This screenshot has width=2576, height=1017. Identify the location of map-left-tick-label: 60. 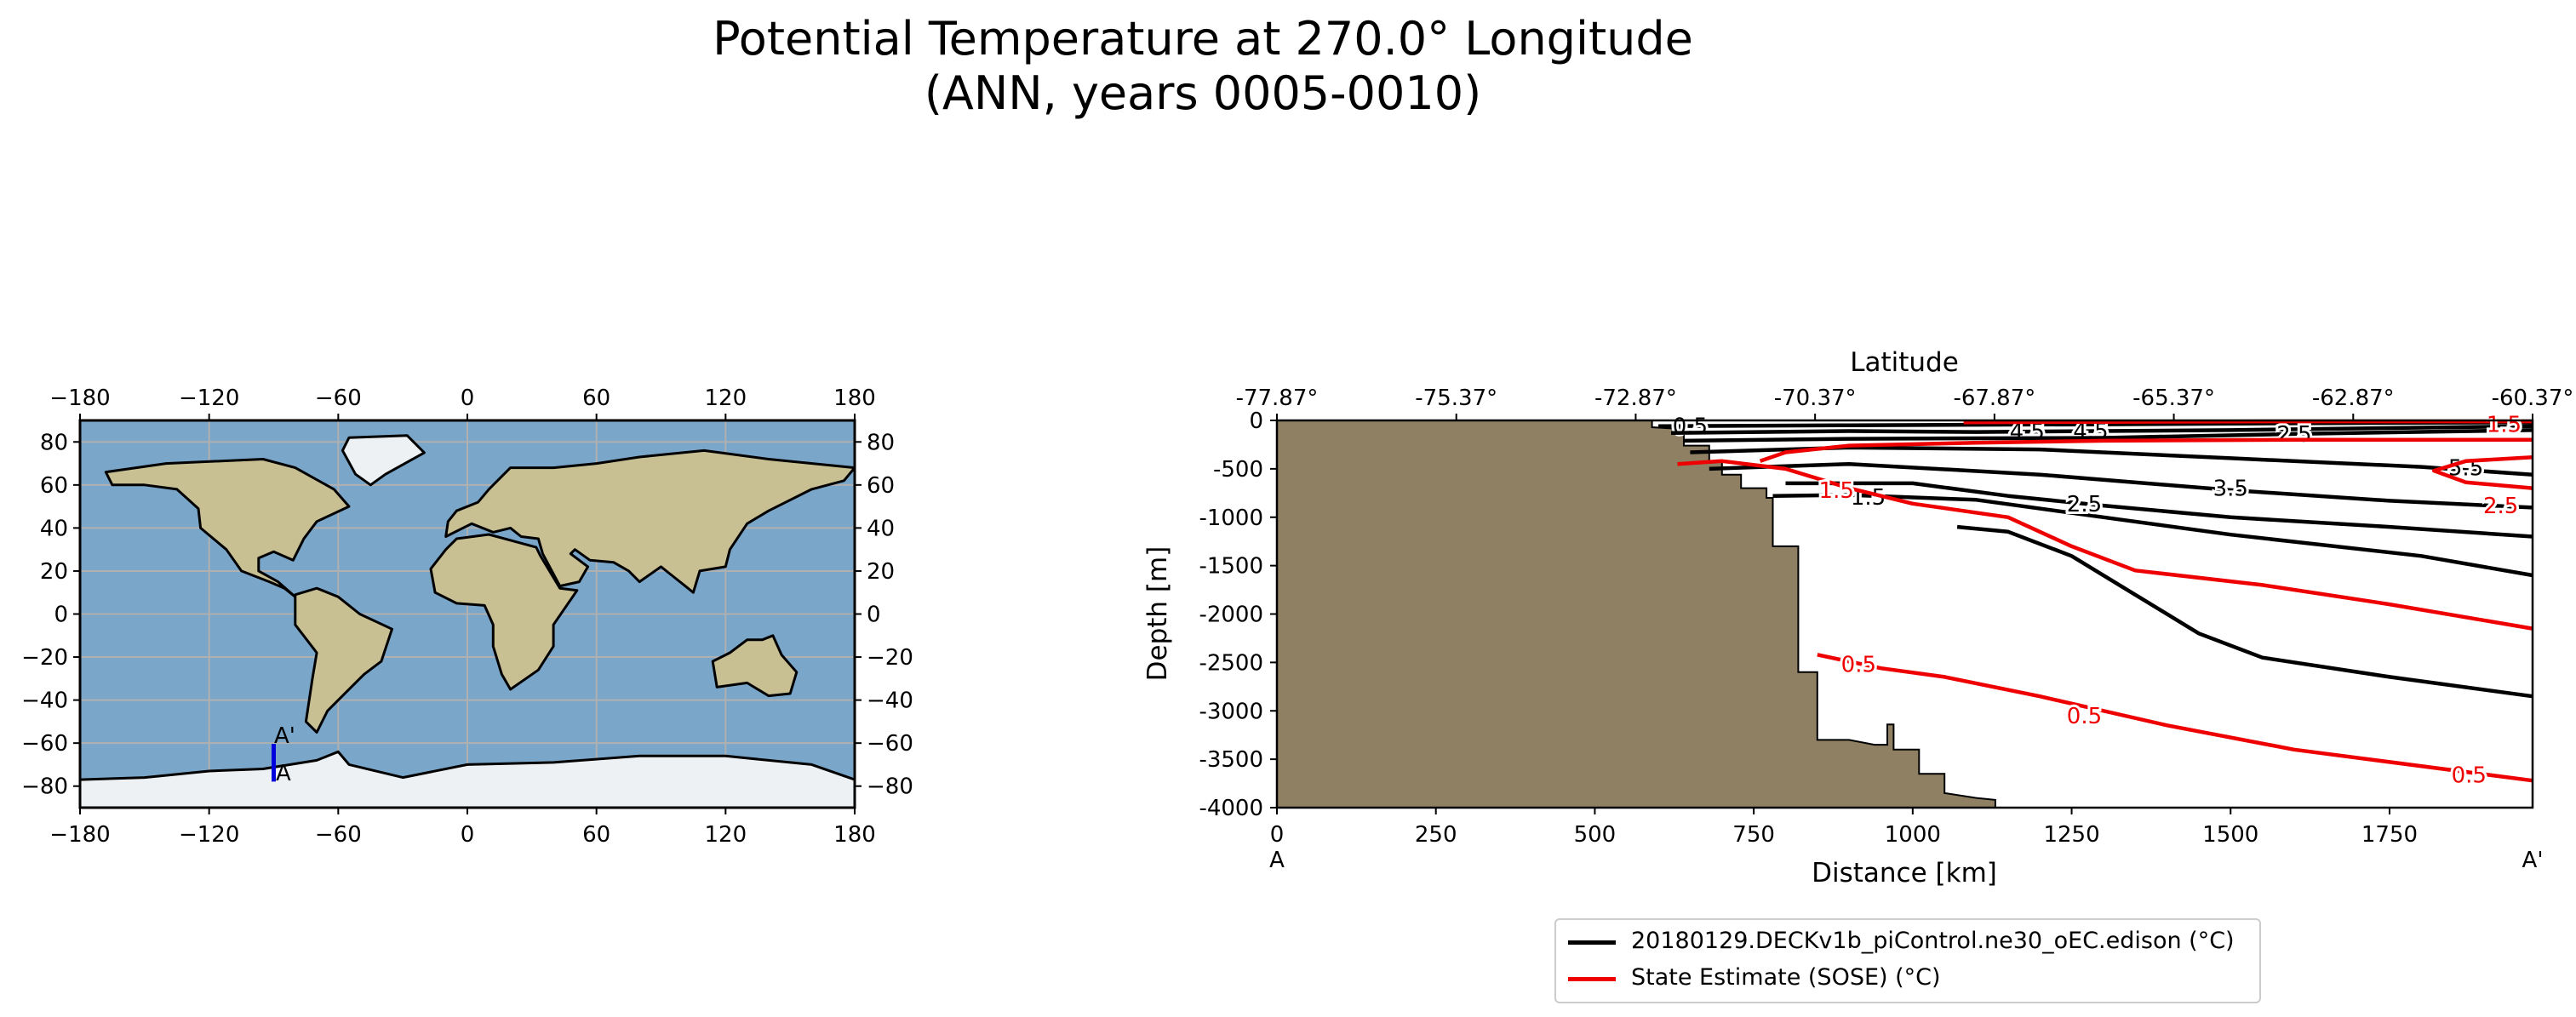
(54, 486).